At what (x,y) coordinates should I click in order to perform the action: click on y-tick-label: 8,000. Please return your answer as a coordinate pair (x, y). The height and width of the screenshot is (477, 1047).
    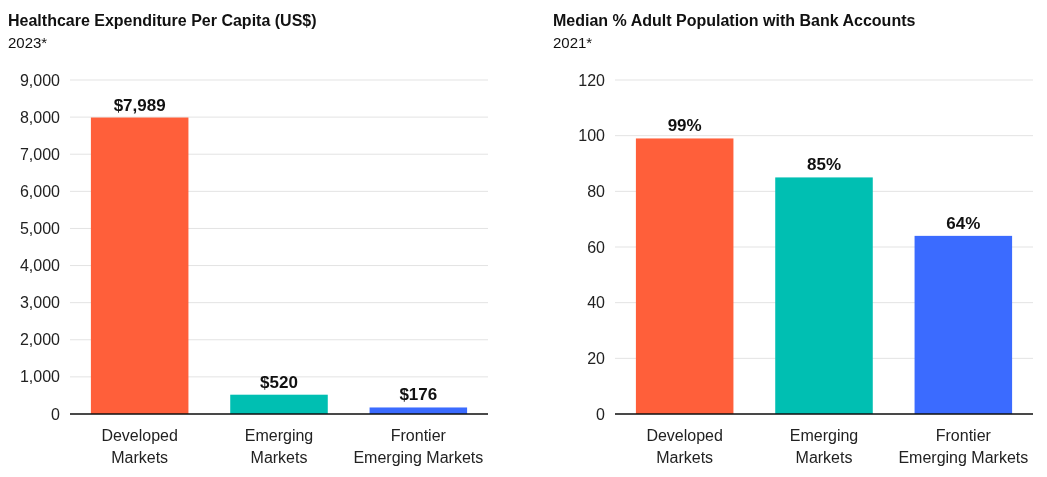
    Looking at the image, I should click on (40, 117).